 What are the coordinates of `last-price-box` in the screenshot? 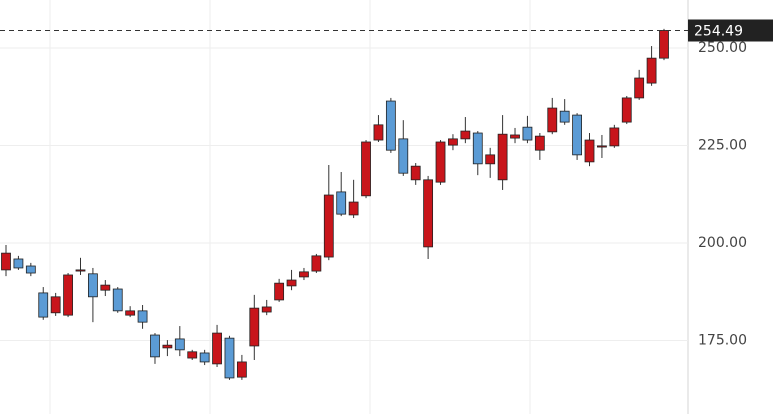 It's located at (730, 30).